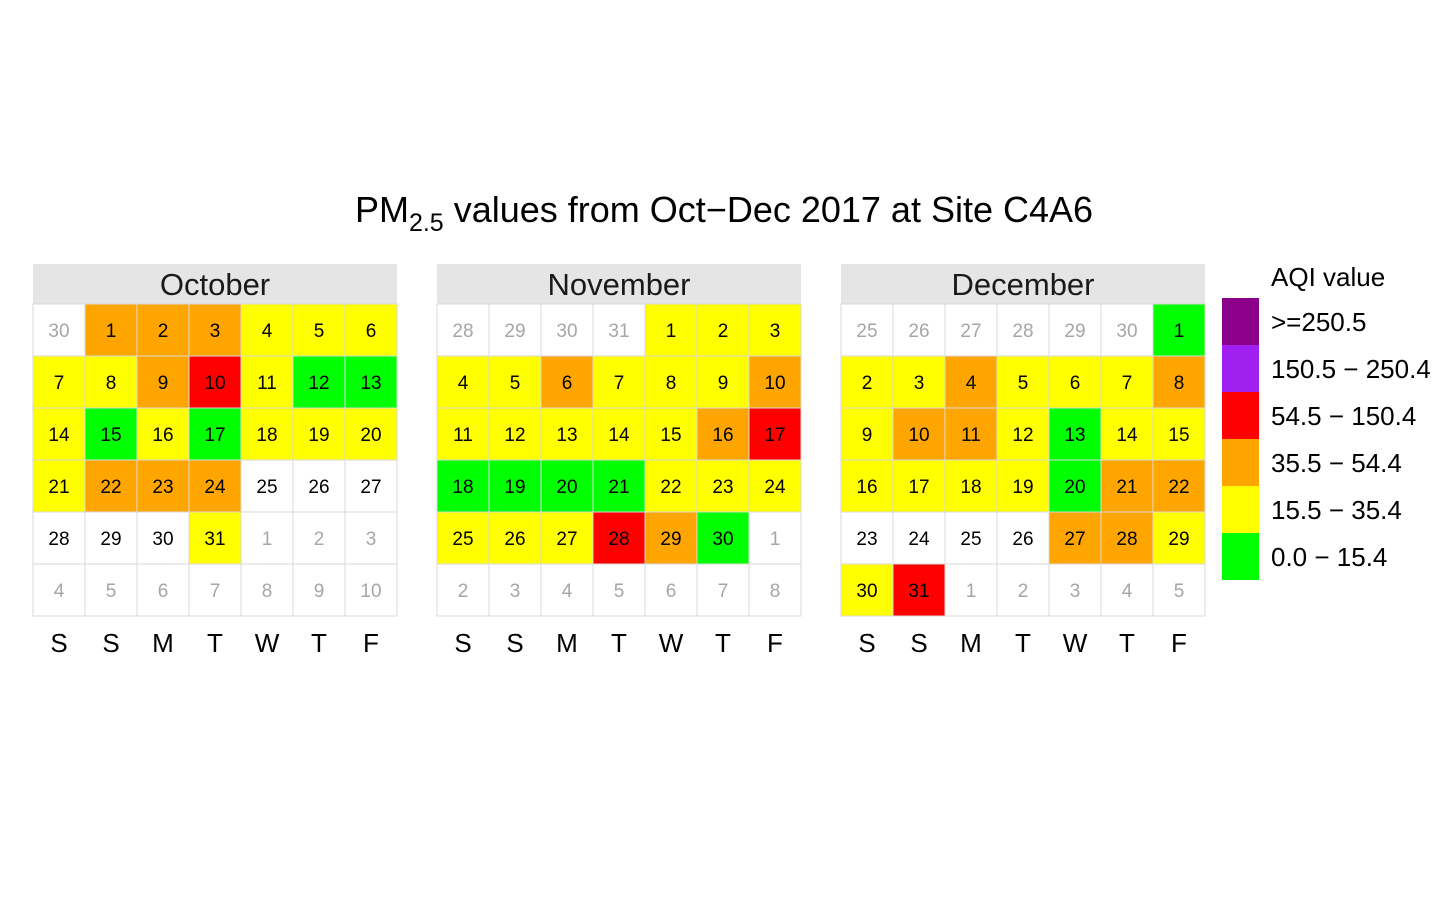  What do you see at coordinates (59, 591) in the screenshot?
I see `day-number: 4` at bounding box center [59, 591].